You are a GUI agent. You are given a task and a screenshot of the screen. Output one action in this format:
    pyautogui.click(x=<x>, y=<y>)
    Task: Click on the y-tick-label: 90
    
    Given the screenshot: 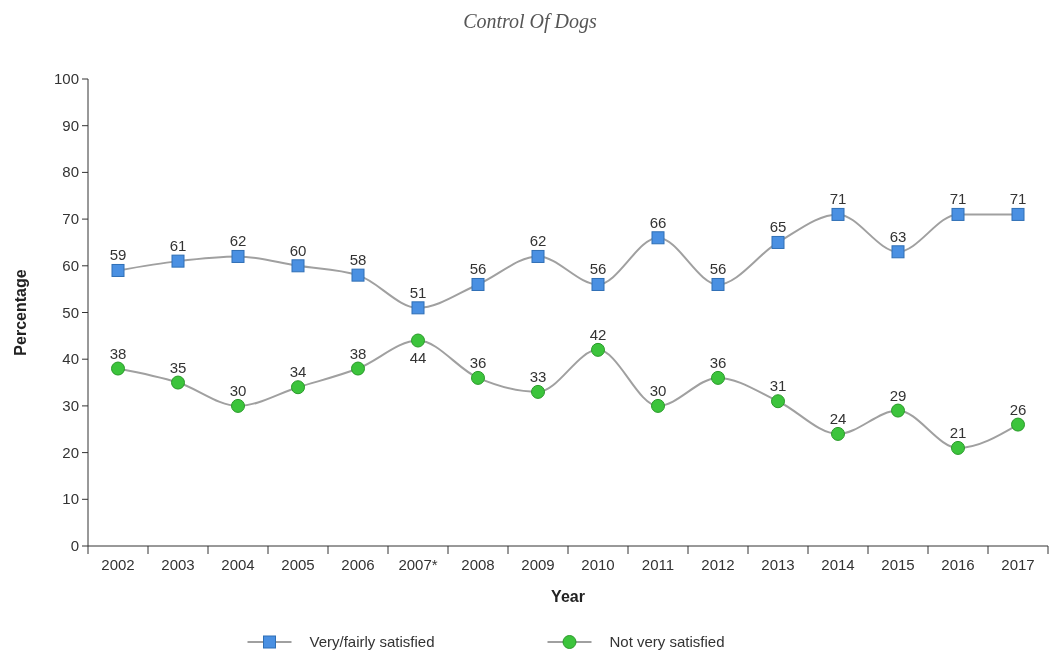 What is the action you would take?
    pyautogui.click(x=70, y=125)
    